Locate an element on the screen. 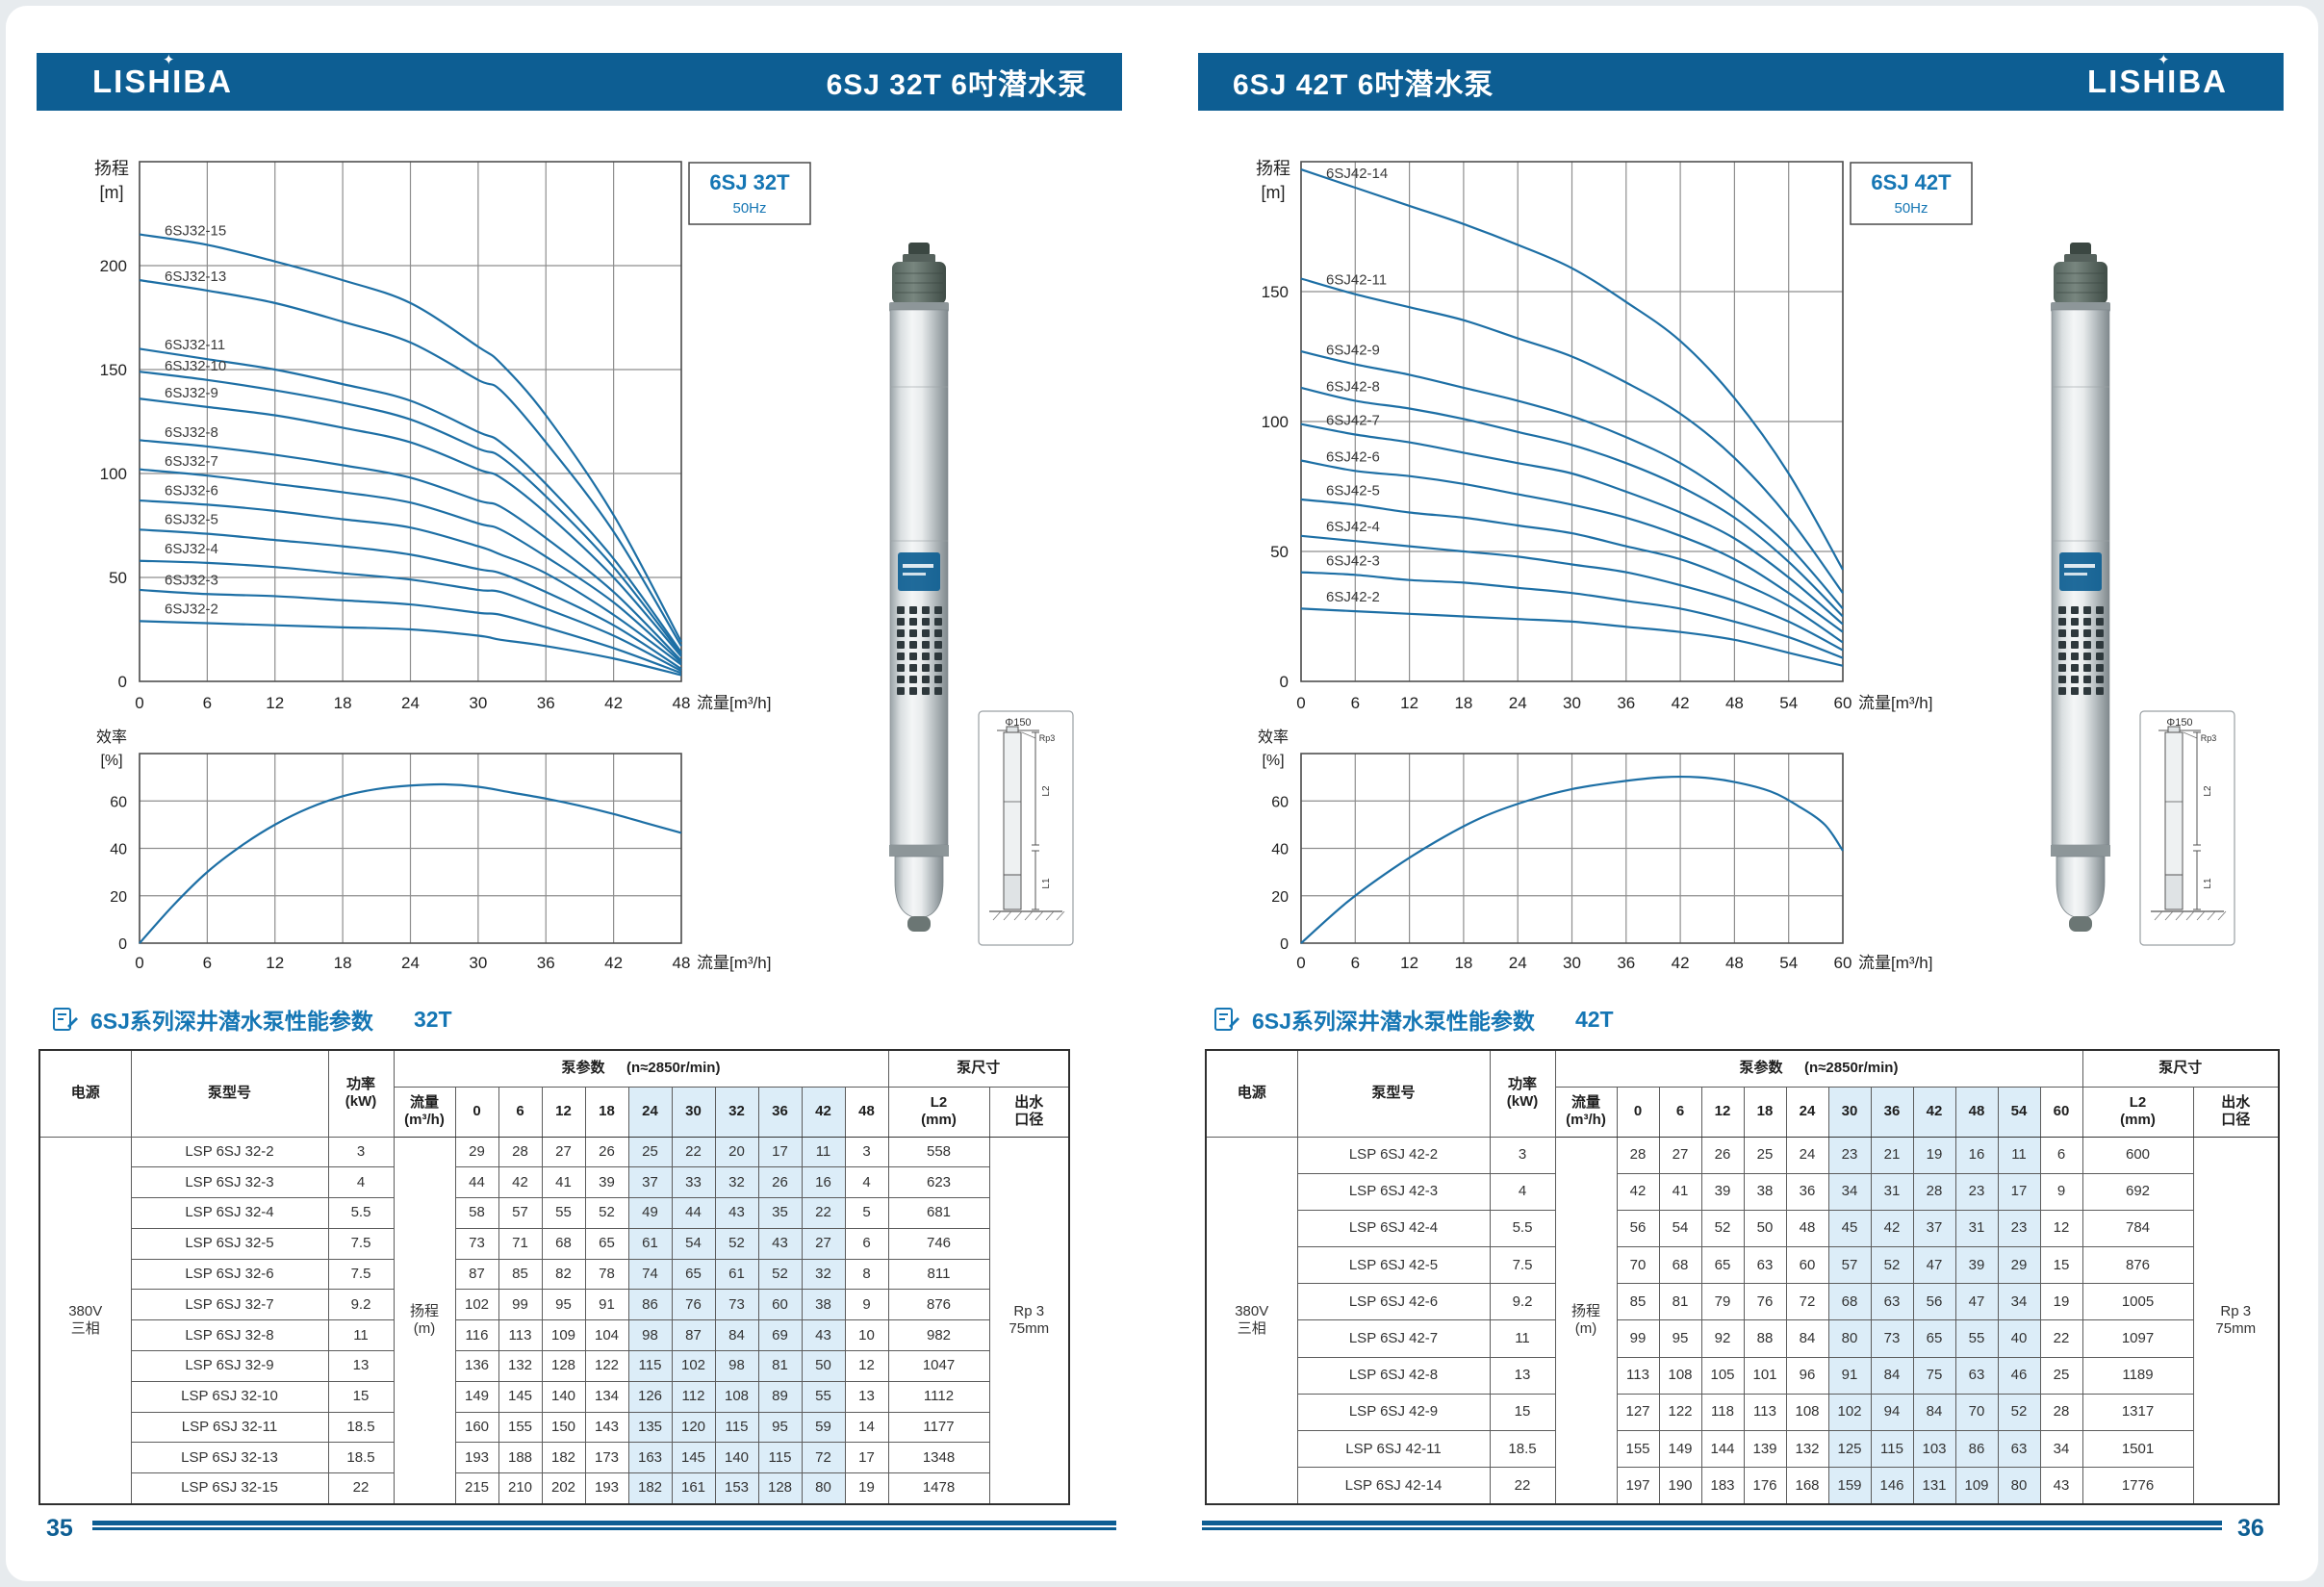 The image size is (2324, 1587). brand-logo-text: LISHIBA is located at coordinates (162, 82).